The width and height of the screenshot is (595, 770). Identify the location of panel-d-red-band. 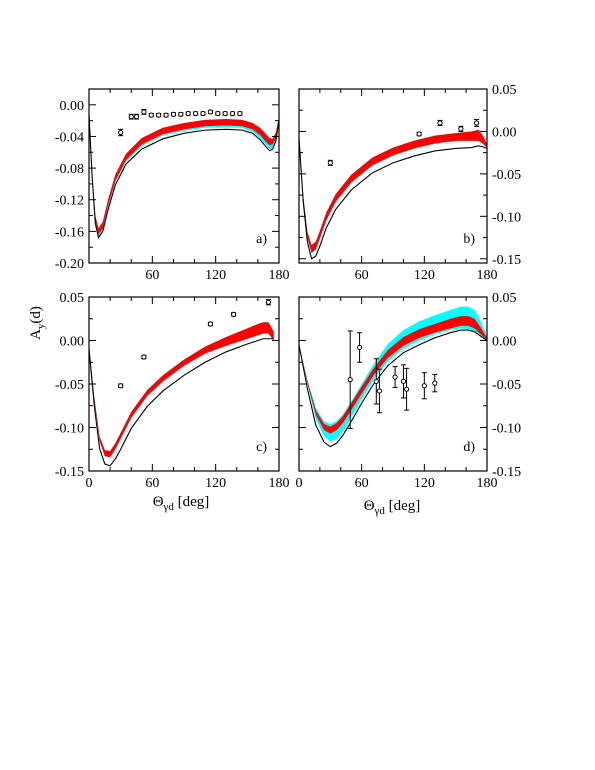
(393, 375).